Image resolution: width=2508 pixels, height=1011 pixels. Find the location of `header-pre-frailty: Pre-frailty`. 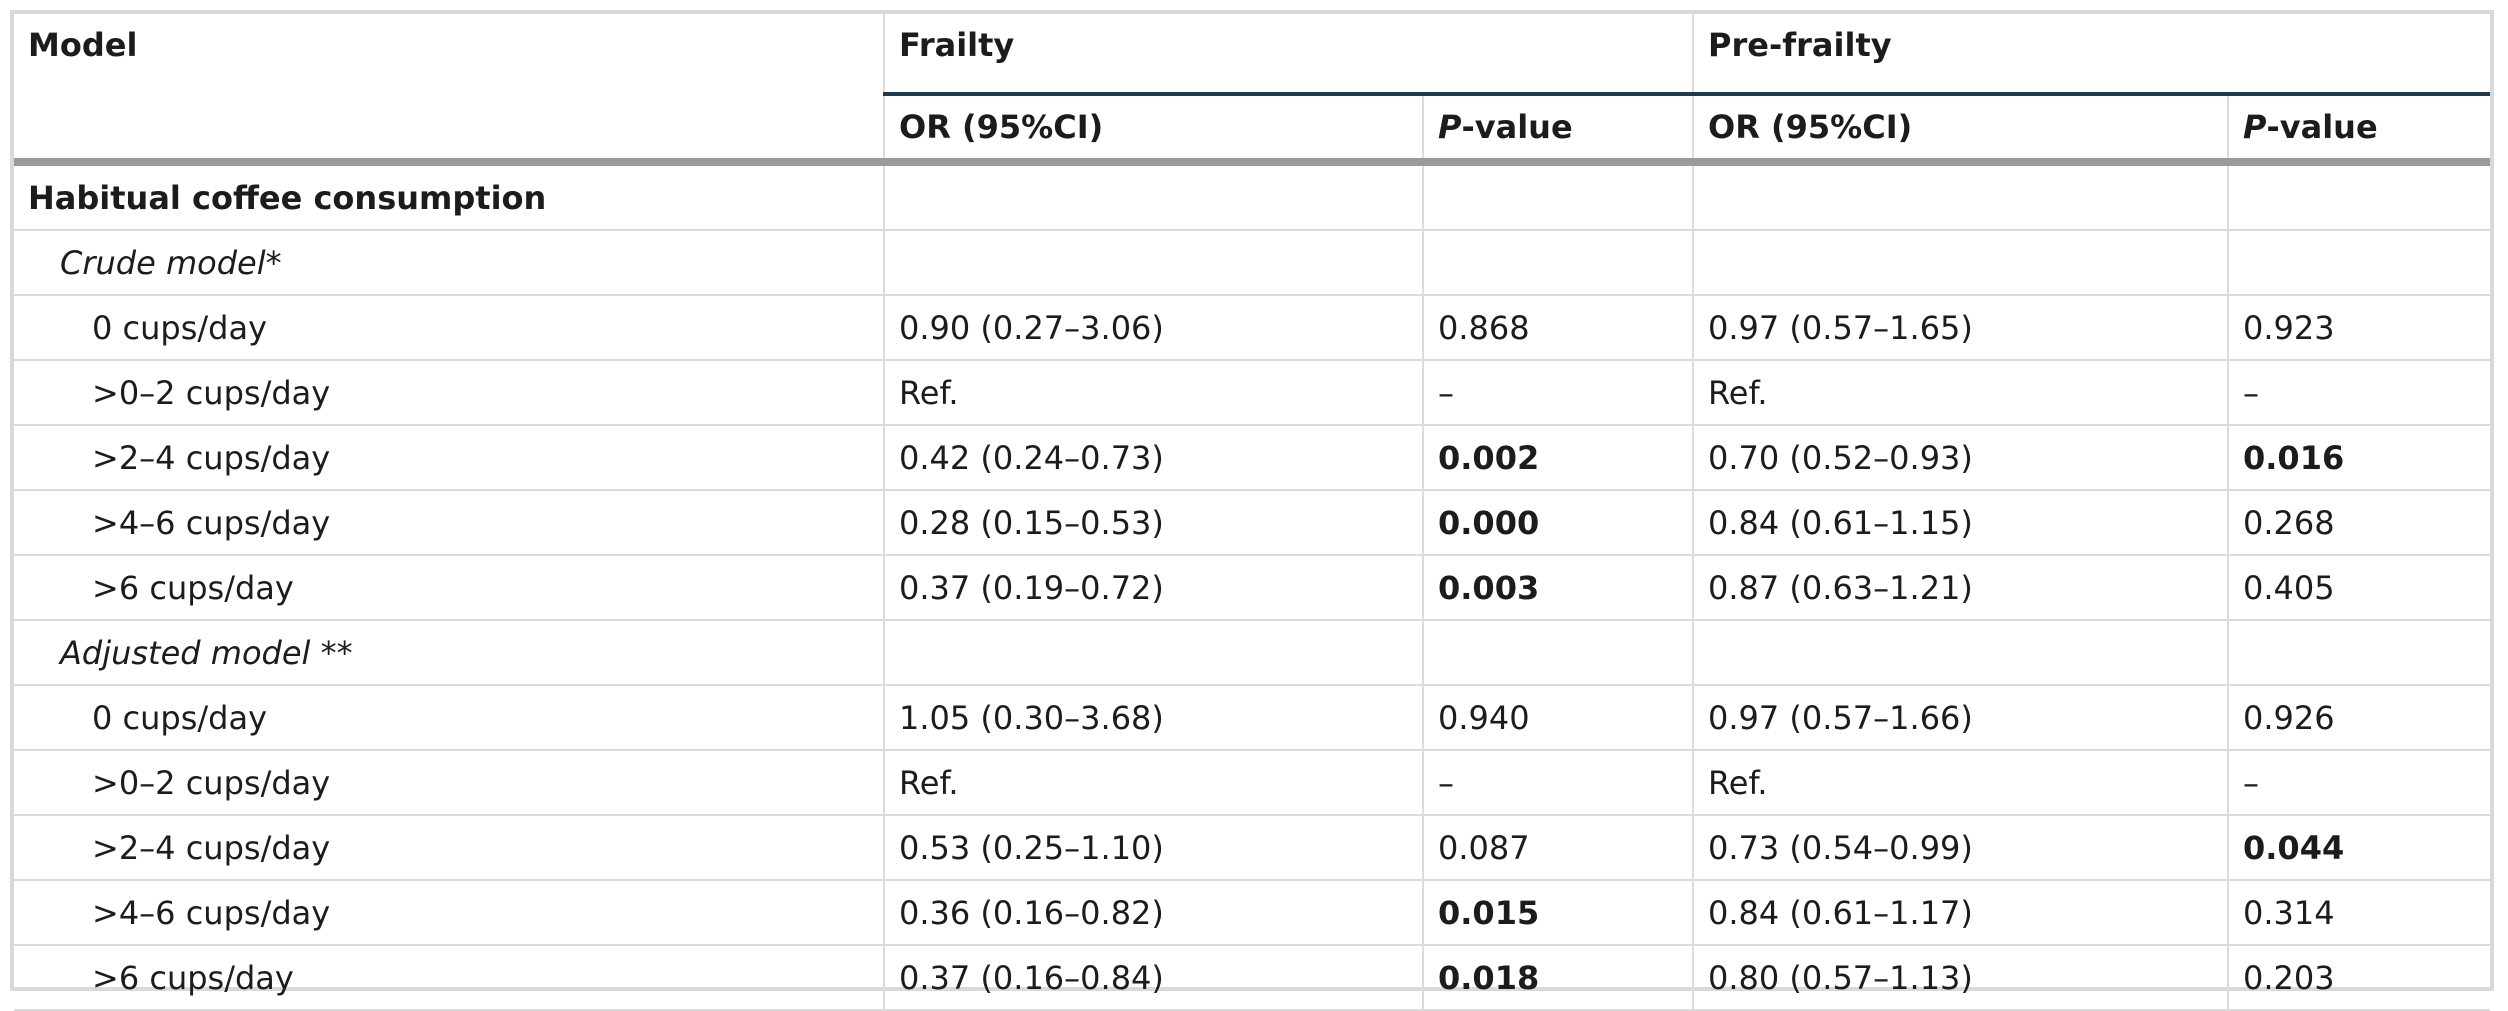

header-pre-frailty: Pre-frailty is located at coordinates (2092, 55).